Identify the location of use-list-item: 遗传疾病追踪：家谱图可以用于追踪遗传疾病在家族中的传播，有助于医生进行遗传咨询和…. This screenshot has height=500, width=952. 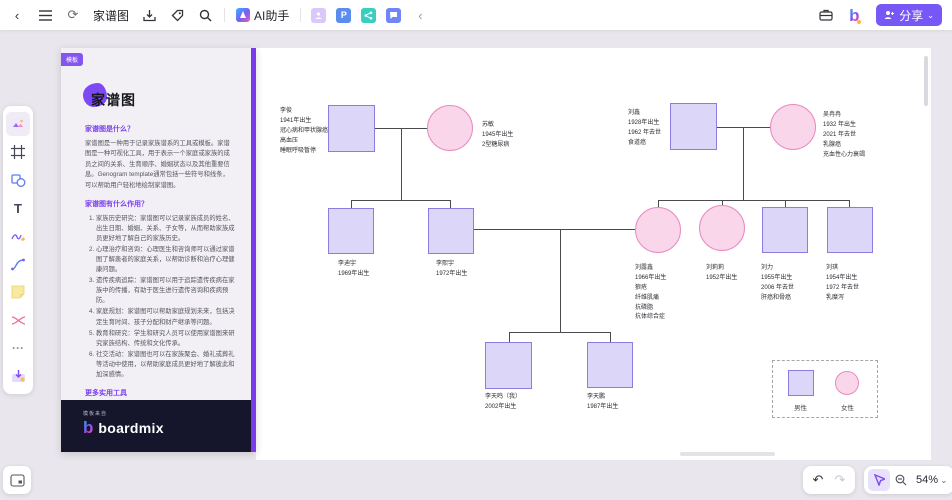
(165, 291).